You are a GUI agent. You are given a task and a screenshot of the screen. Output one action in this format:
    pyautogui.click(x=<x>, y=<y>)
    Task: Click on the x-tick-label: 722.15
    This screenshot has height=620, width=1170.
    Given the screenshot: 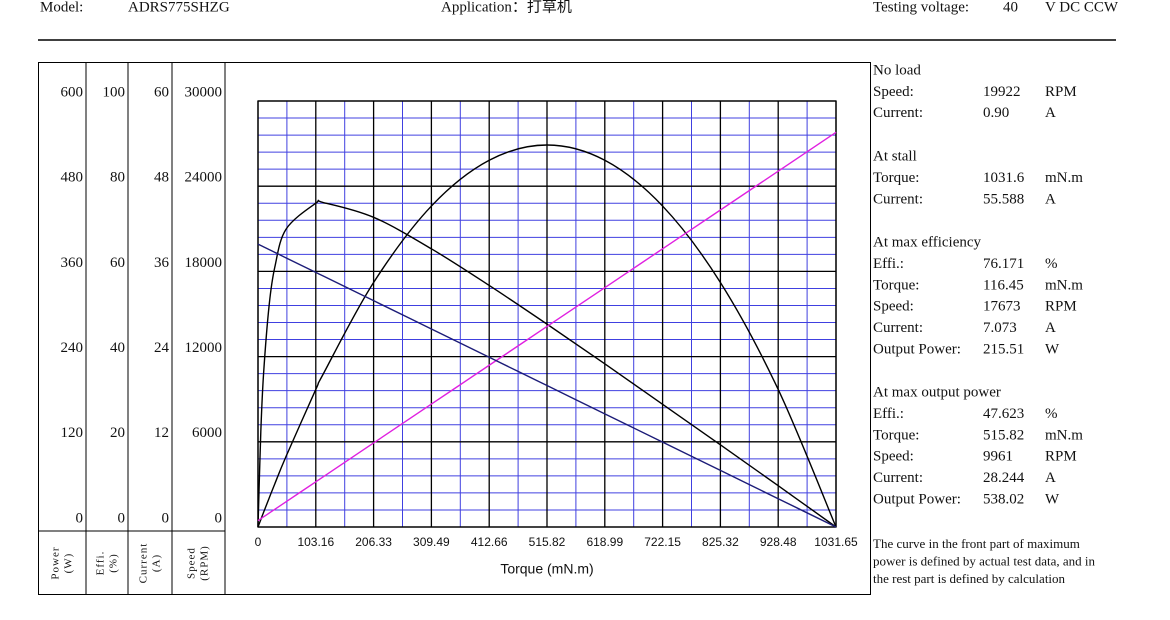 What is the action you would take?
    pyautogui.click(x=662, y=542)
    